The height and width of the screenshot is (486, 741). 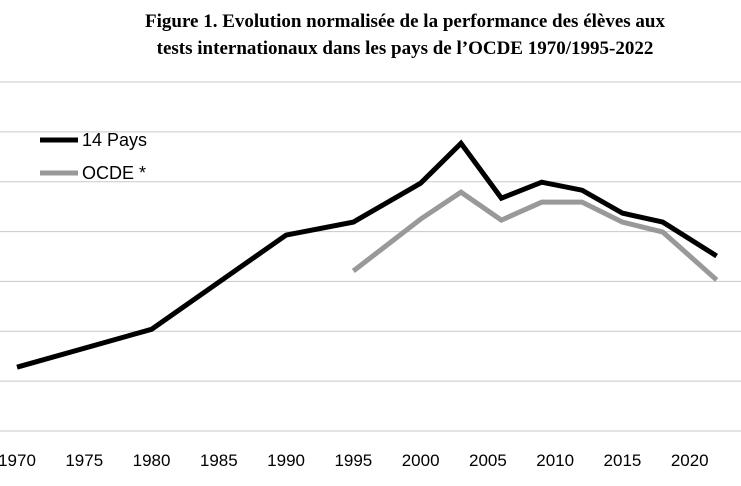 What do you see at coordinates (353, 460) in the screenshot?
I see `x-tick-label: 1995` at bounding box center [353, 460].